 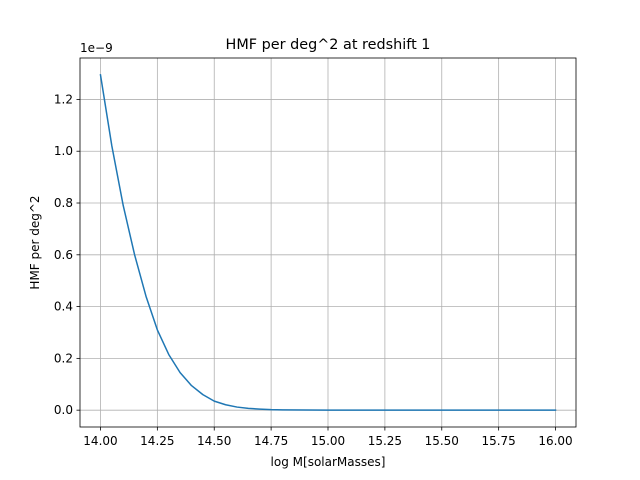 What do you see at coordinates (498, 441) in the screenshot?
I see `x-tick-label: 15.75` at bounding box center [498, 441].